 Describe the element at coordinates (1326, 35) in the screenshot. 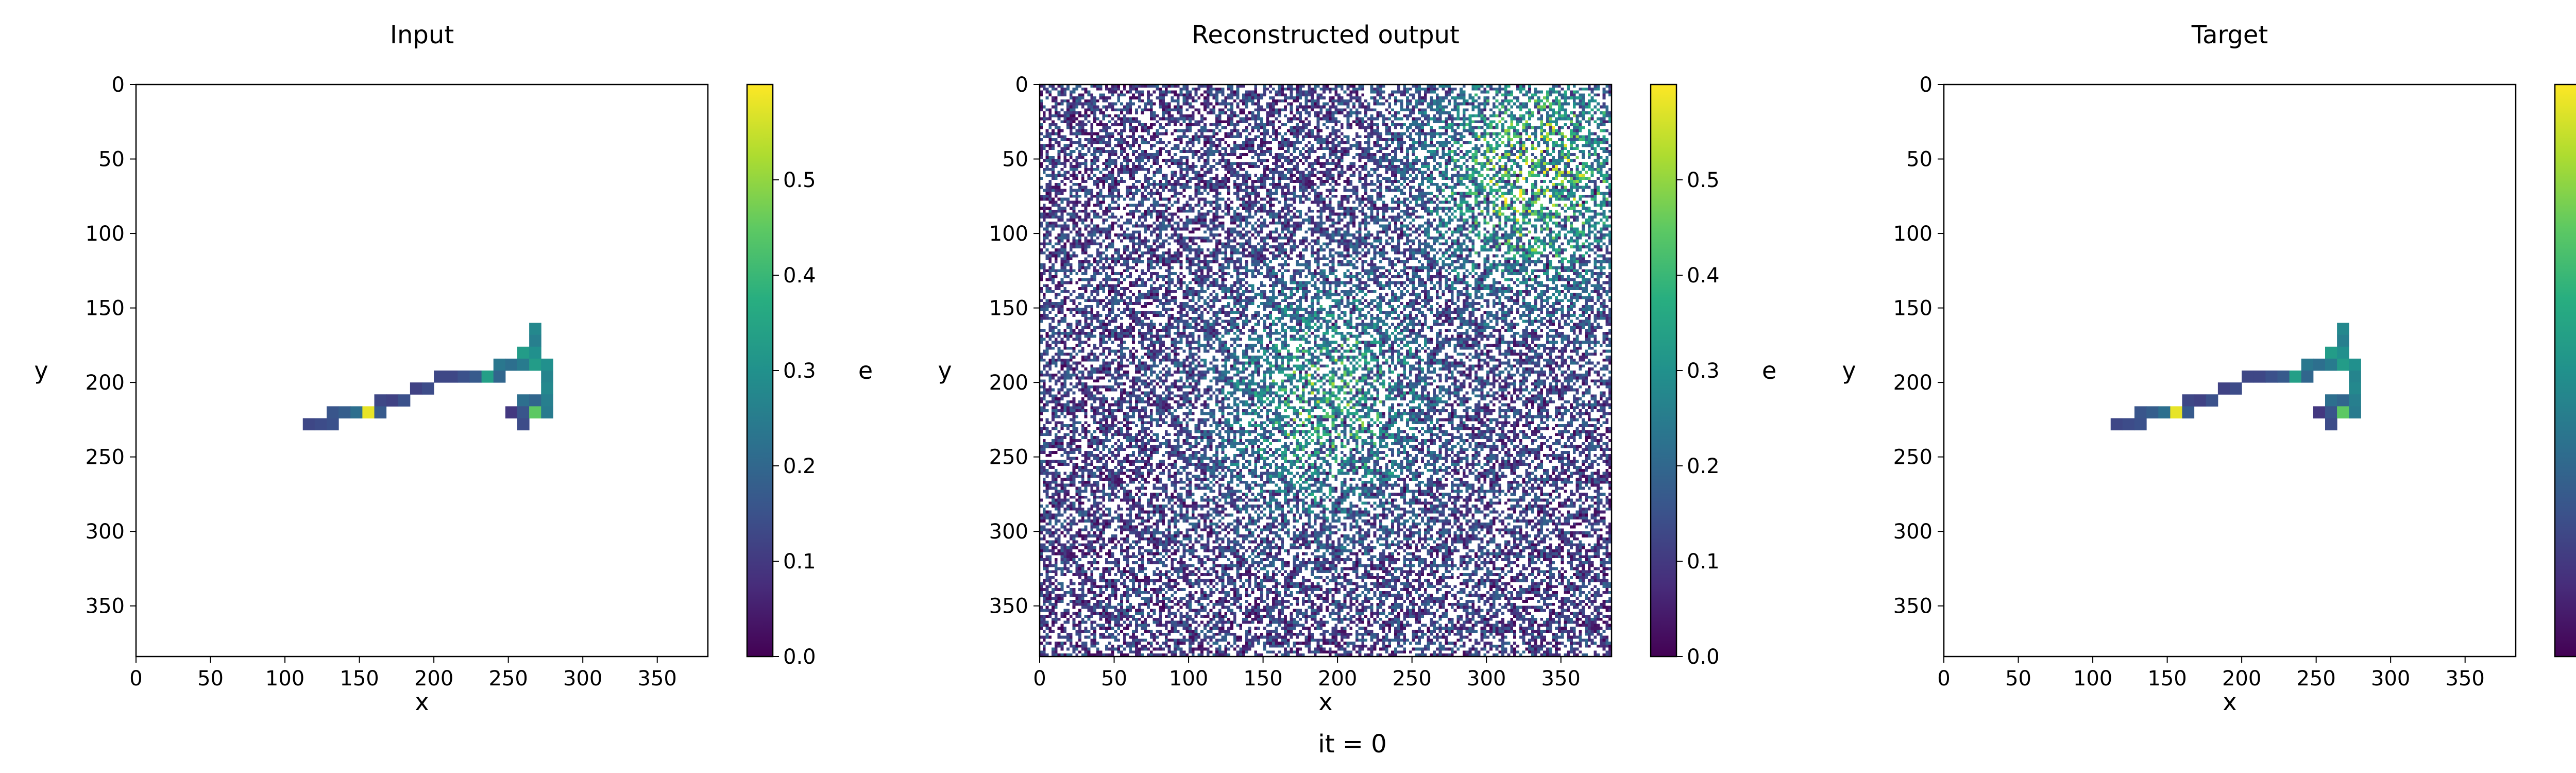

I see `panel-title: Reconstructed output` at that location.